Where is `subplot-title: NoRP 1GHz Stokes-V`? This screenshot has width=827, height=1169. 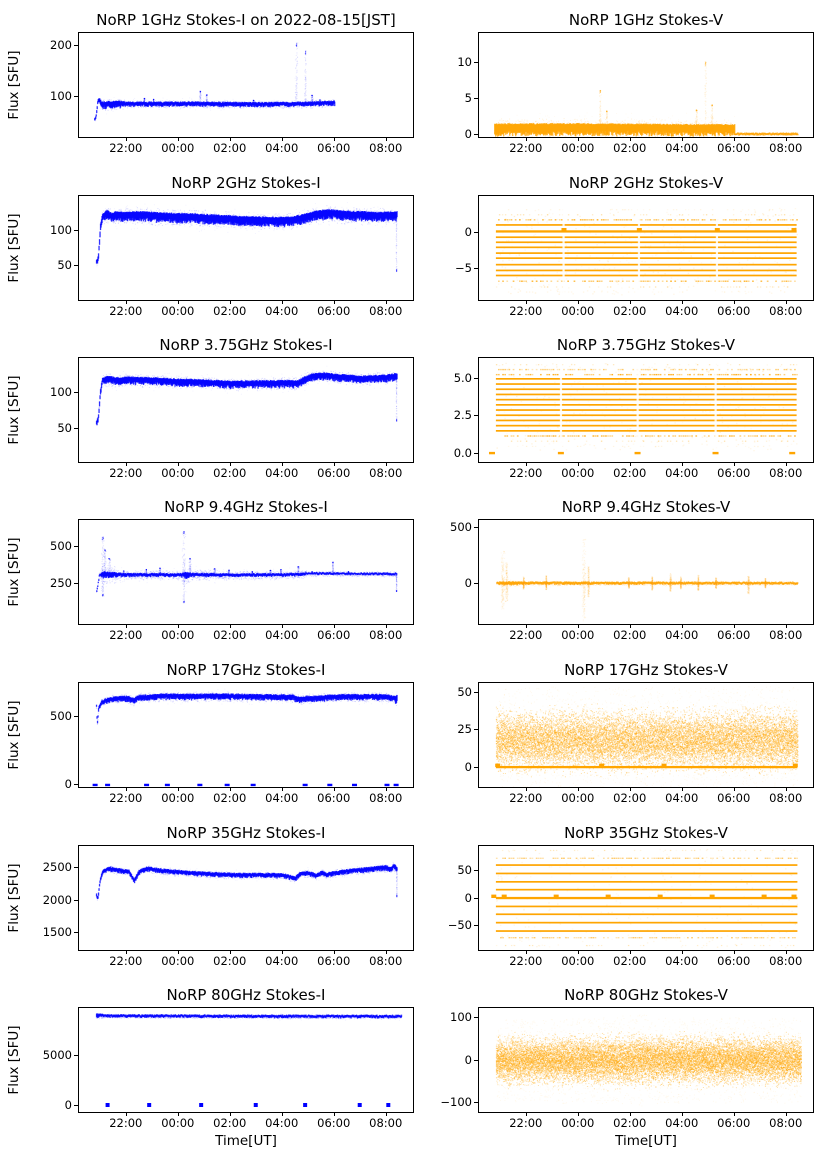 subplot-title: NoRP 1GHz Stokes-V is located at coordinates (646, 20).